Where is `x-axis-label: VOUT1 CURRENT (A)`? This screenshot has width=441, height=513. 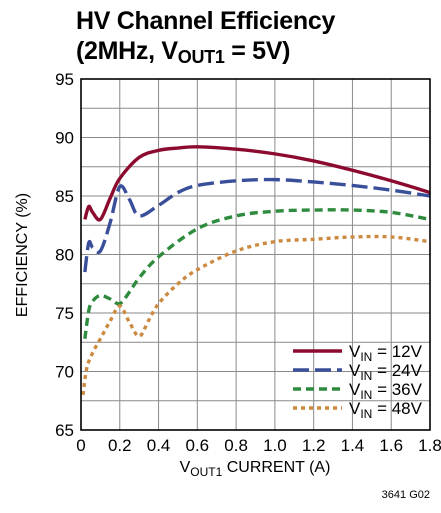
x-axis-label: VOUT1 CURRENT (A) is located at coordinates (255, 469).